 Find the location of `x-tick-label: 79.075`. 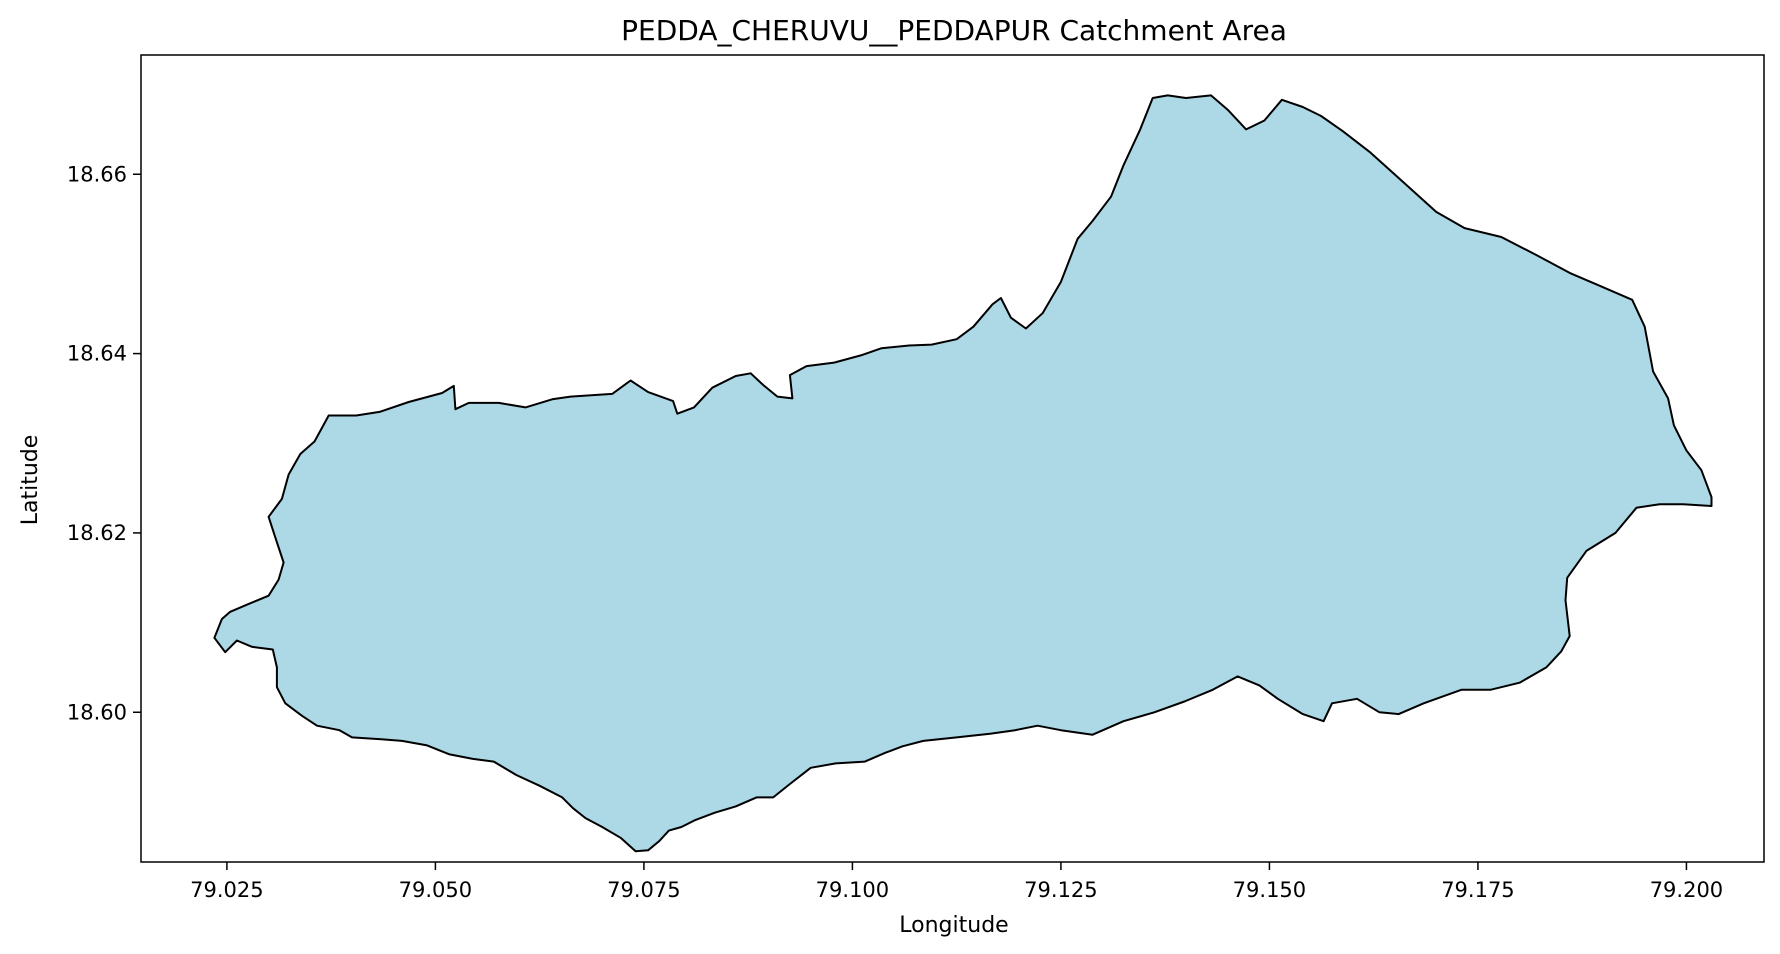

x-tick-label: 79.075 is located at coordinates (643, 890).